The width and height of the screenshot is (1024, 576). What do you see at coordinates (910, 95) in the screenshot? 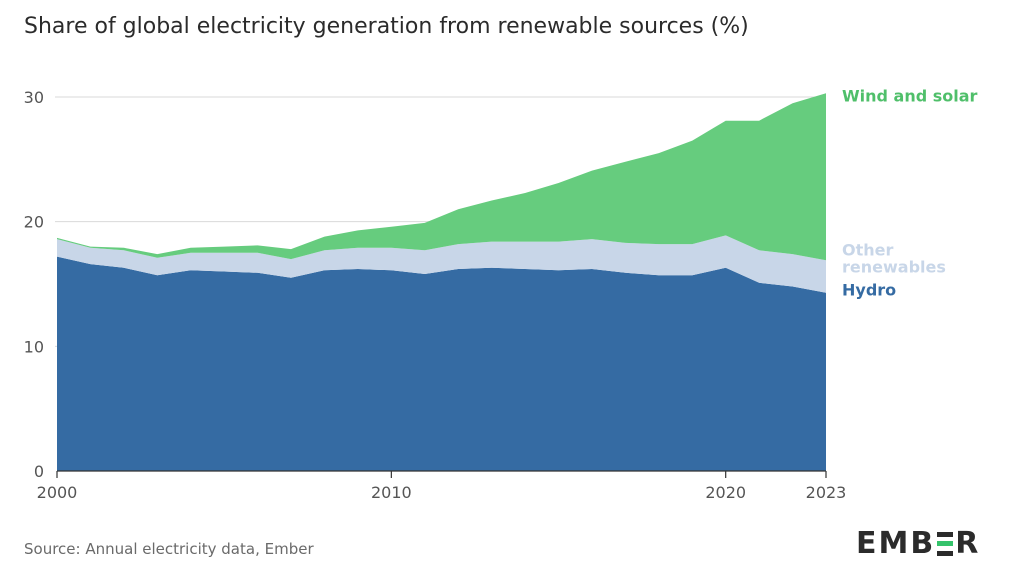
I see `series-label: Wind and solar` at bounding box center [910, 95].